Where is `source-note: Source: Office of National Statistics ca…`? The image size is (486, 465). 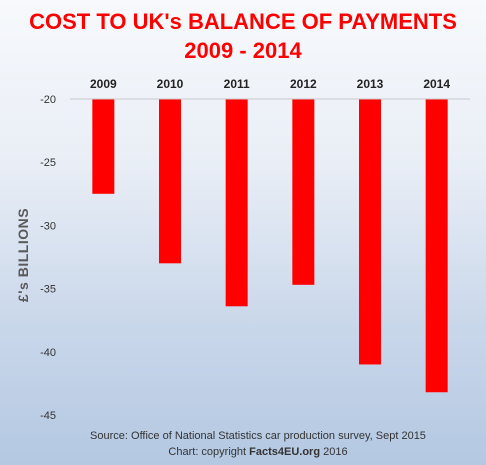 source-note: Source: Office of National Statistics ca… is located at coordinates (258, 436).